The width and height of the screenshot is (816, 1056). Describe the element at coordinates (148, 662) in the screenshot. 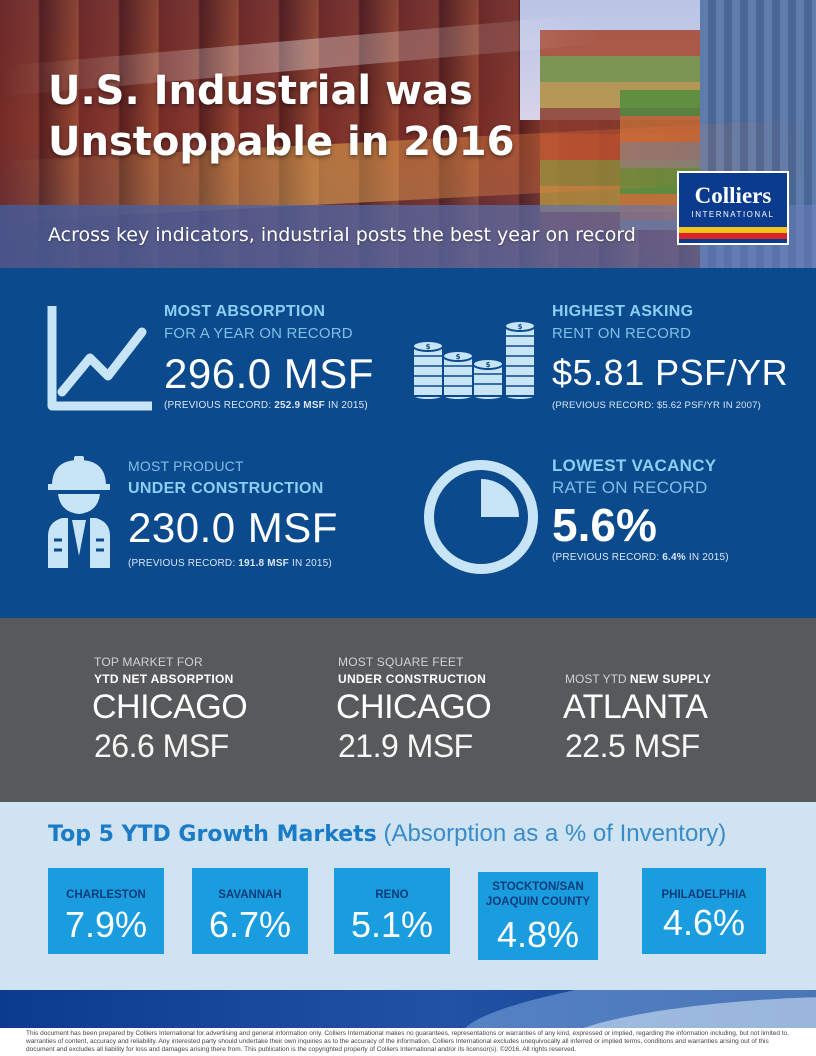

I see `market-1-label: TOP MARKET FOR` at that location.